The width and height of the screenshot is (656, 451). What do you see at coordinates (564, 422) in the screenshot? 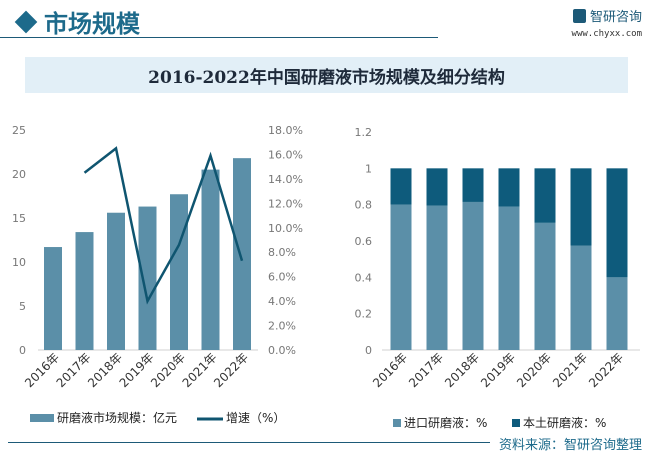
I see `legend-label: 本土研磨液：%` at bounding box center [564, 422].